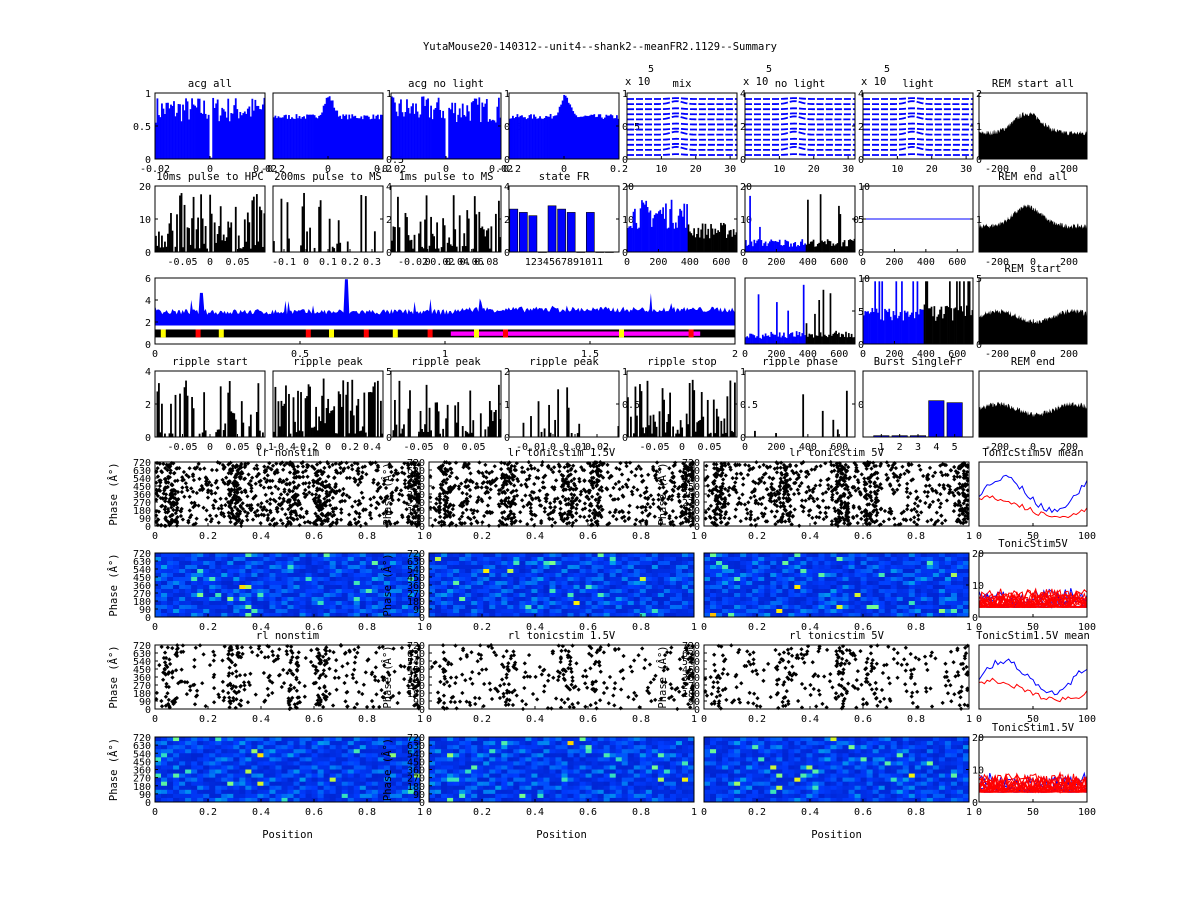 This screenshot has width=1200, height=900. What do you see at coordinates (746, 187) in the screenshot?
I see `y-tick-label: 20` at bounding box center [746, 187].